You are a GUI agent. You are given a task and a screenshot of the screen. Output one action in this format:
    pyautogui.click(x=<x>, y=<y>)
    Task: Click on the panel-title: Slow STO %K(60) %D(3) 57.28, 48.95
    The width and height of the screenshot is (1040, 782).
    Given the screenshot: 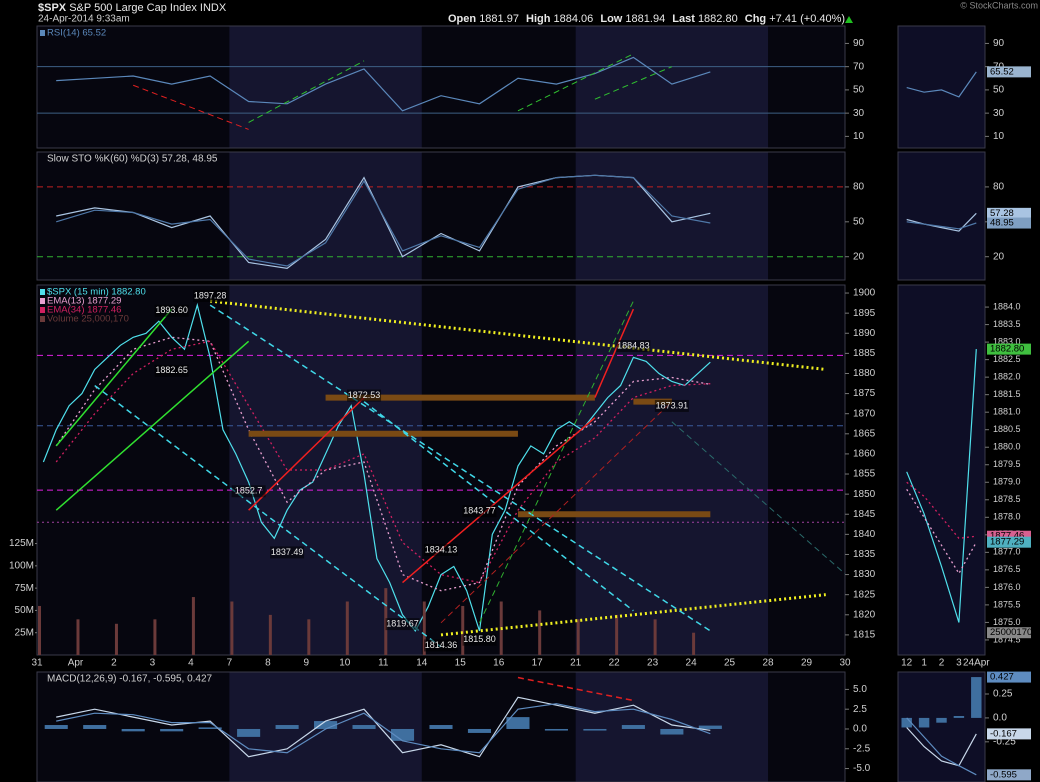 What is the action you would take?
    pyautogui.click(x=132, y=159)
    